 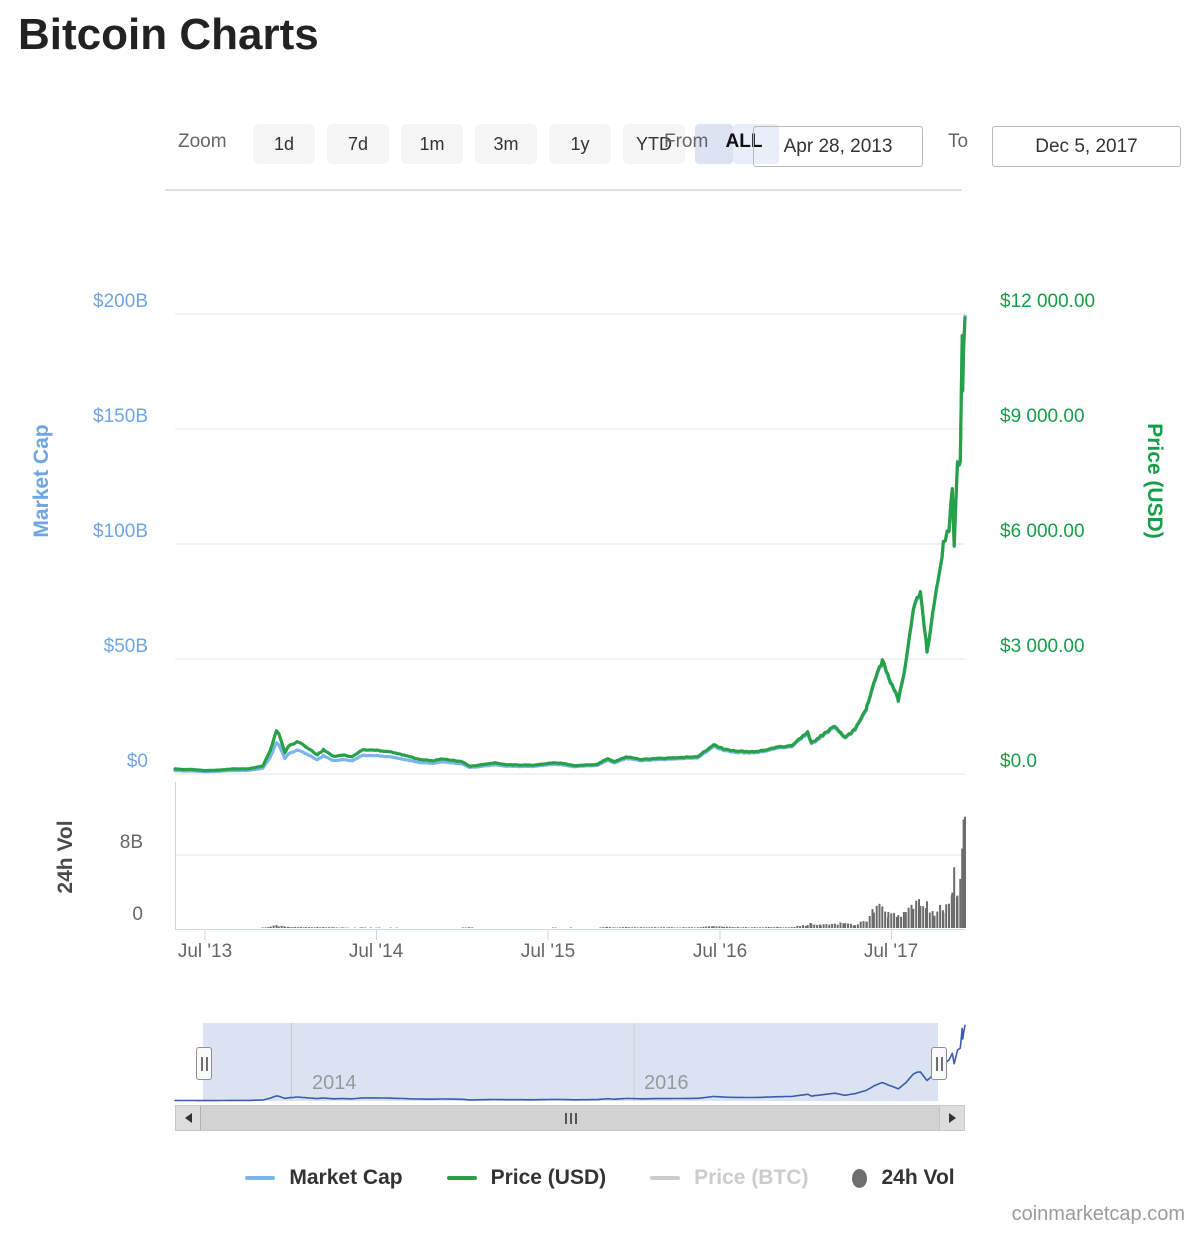 I want to click on legend-label: Price (USD), so click(x=548, y=1177).